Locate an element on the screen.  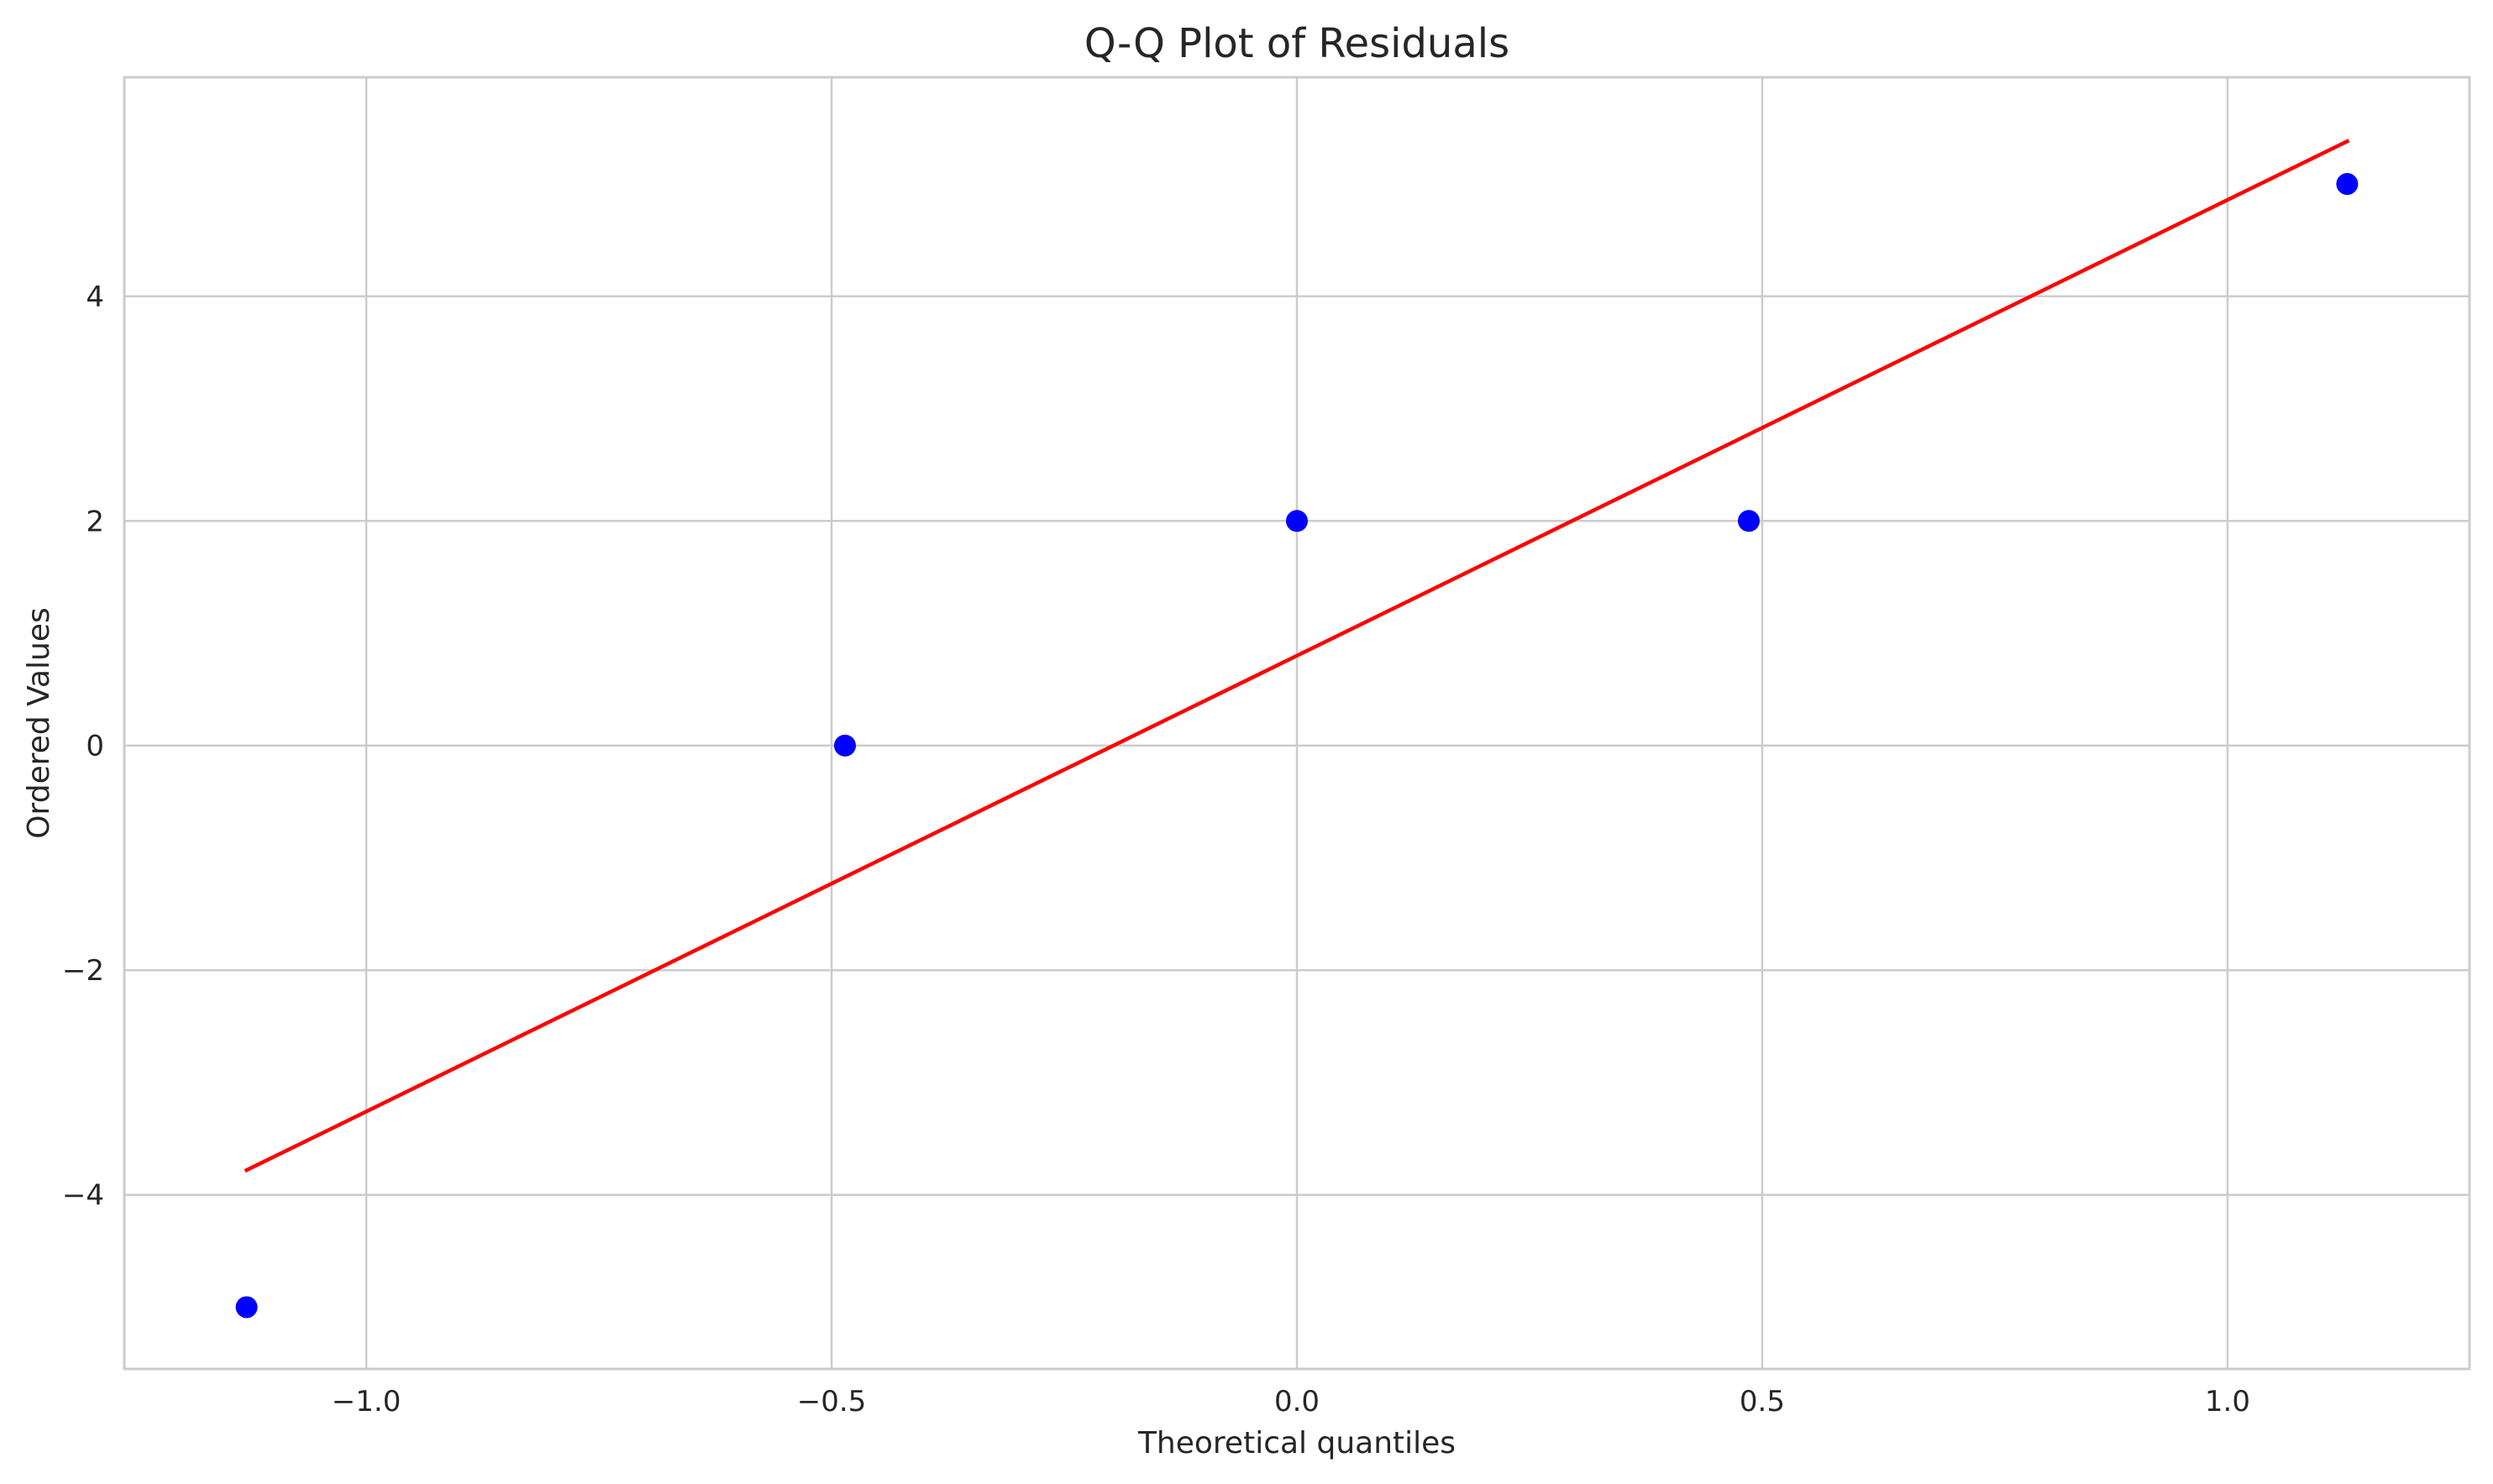
x-tick-labels: −1.0 −0.5 0.0 0.5 1.0 is located at coordinates (1291, 1402).